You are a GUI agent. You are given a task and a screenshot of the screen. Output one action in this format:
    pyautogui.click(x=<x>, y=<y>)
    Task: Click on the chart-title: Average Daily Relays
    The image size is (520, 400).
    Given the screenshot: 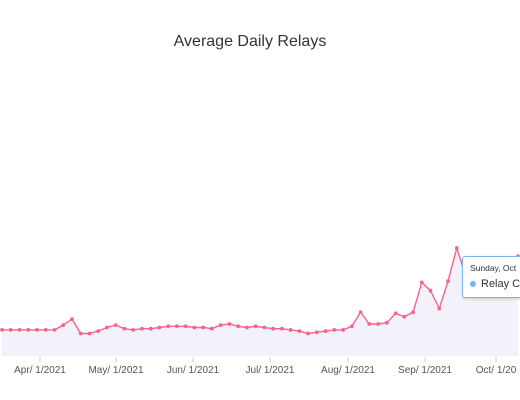 What is the action you would take?
    pyautogui.click(x=250, y=41)
    